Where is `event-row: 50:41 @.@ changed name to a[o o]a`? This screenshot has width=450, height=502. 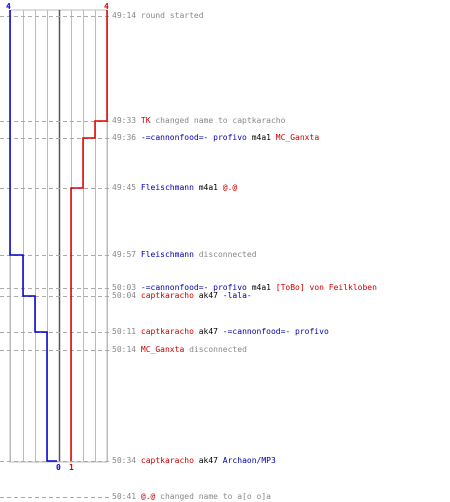
event-row: 50:41 @.@ changed name to a[o o]a is located at coordinates (191, 497).